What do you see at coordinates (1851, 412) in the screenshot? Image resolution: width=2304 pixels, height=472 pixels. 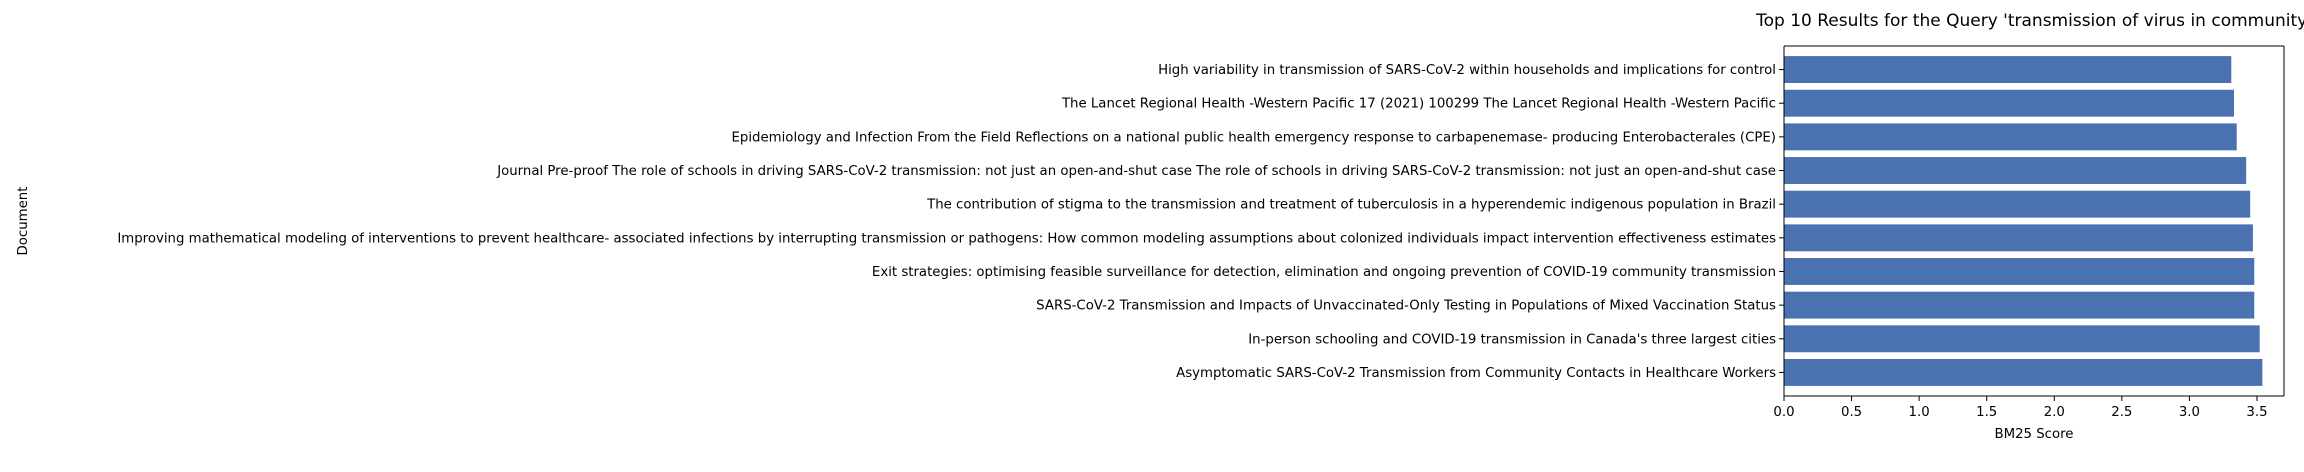 I see `x-tick-label: 0.5` at bounding box center [1851, 412].